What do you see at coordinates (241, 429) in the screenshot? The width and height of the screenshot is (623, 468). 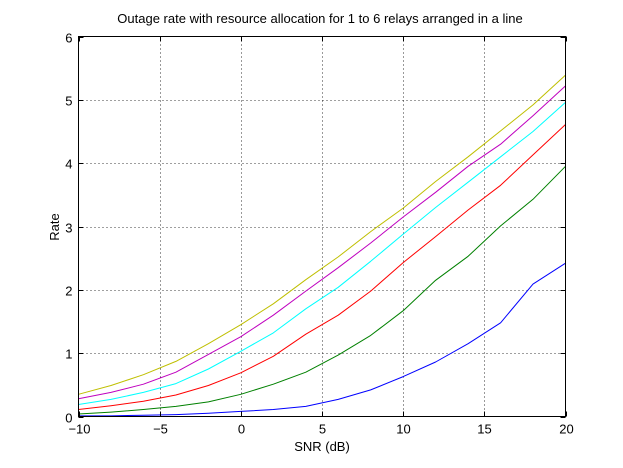 I see `x-tick-label: 0` at bounding box center [241, 429].